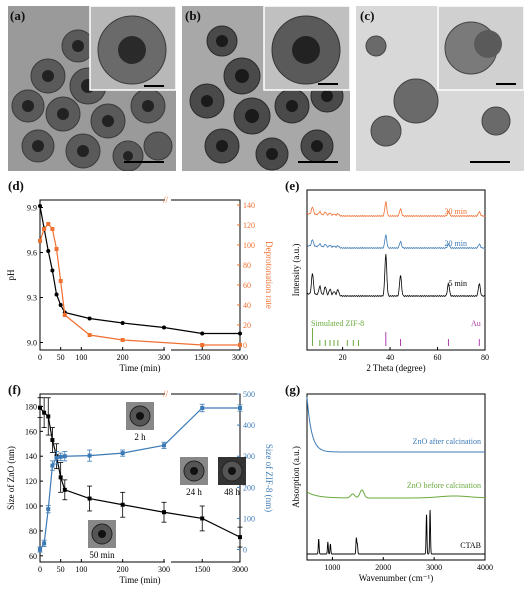  Describe the element at coordinates (32, 208) in the screenshot. I see `y-tick-label: 9.9` at that location.